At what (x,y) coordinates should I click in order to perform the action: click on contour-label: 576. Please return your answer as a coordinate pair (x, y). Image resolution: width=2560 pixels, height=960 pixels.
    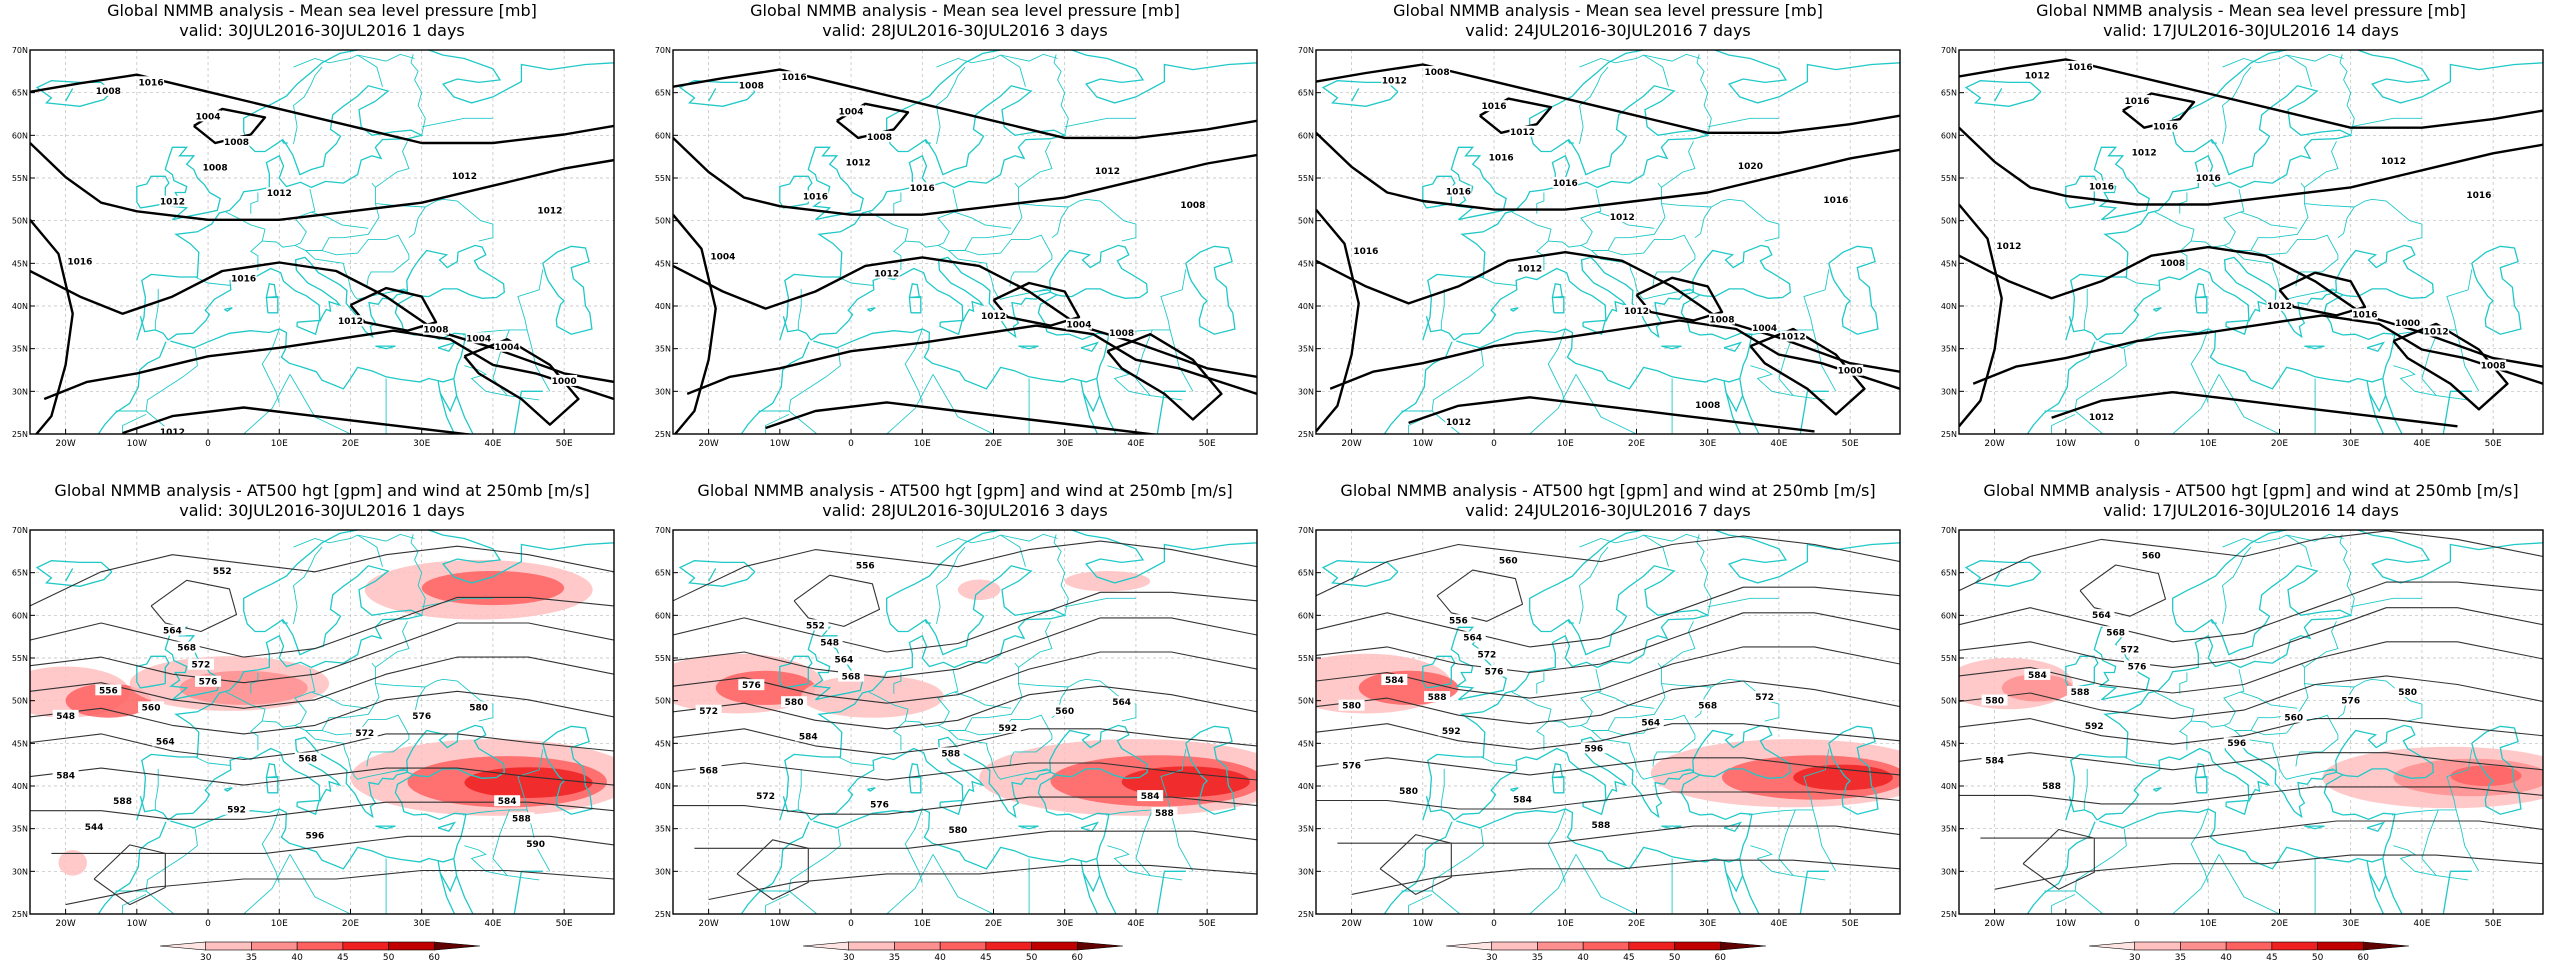
    Looking at the image, I should click on (1351, 766).